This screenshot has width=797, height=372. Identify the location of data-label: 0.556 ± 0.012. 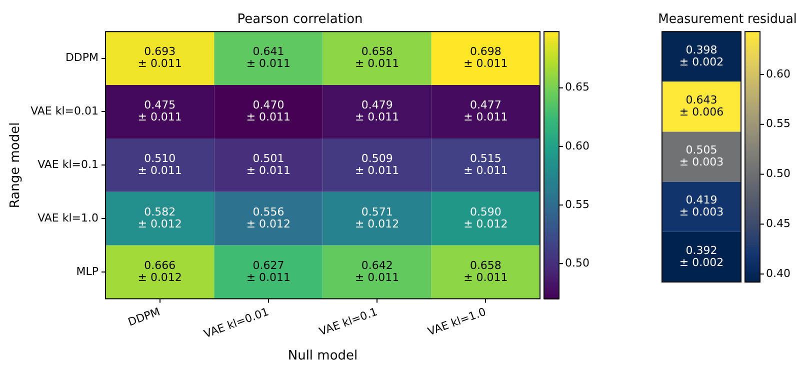
(268, 217).